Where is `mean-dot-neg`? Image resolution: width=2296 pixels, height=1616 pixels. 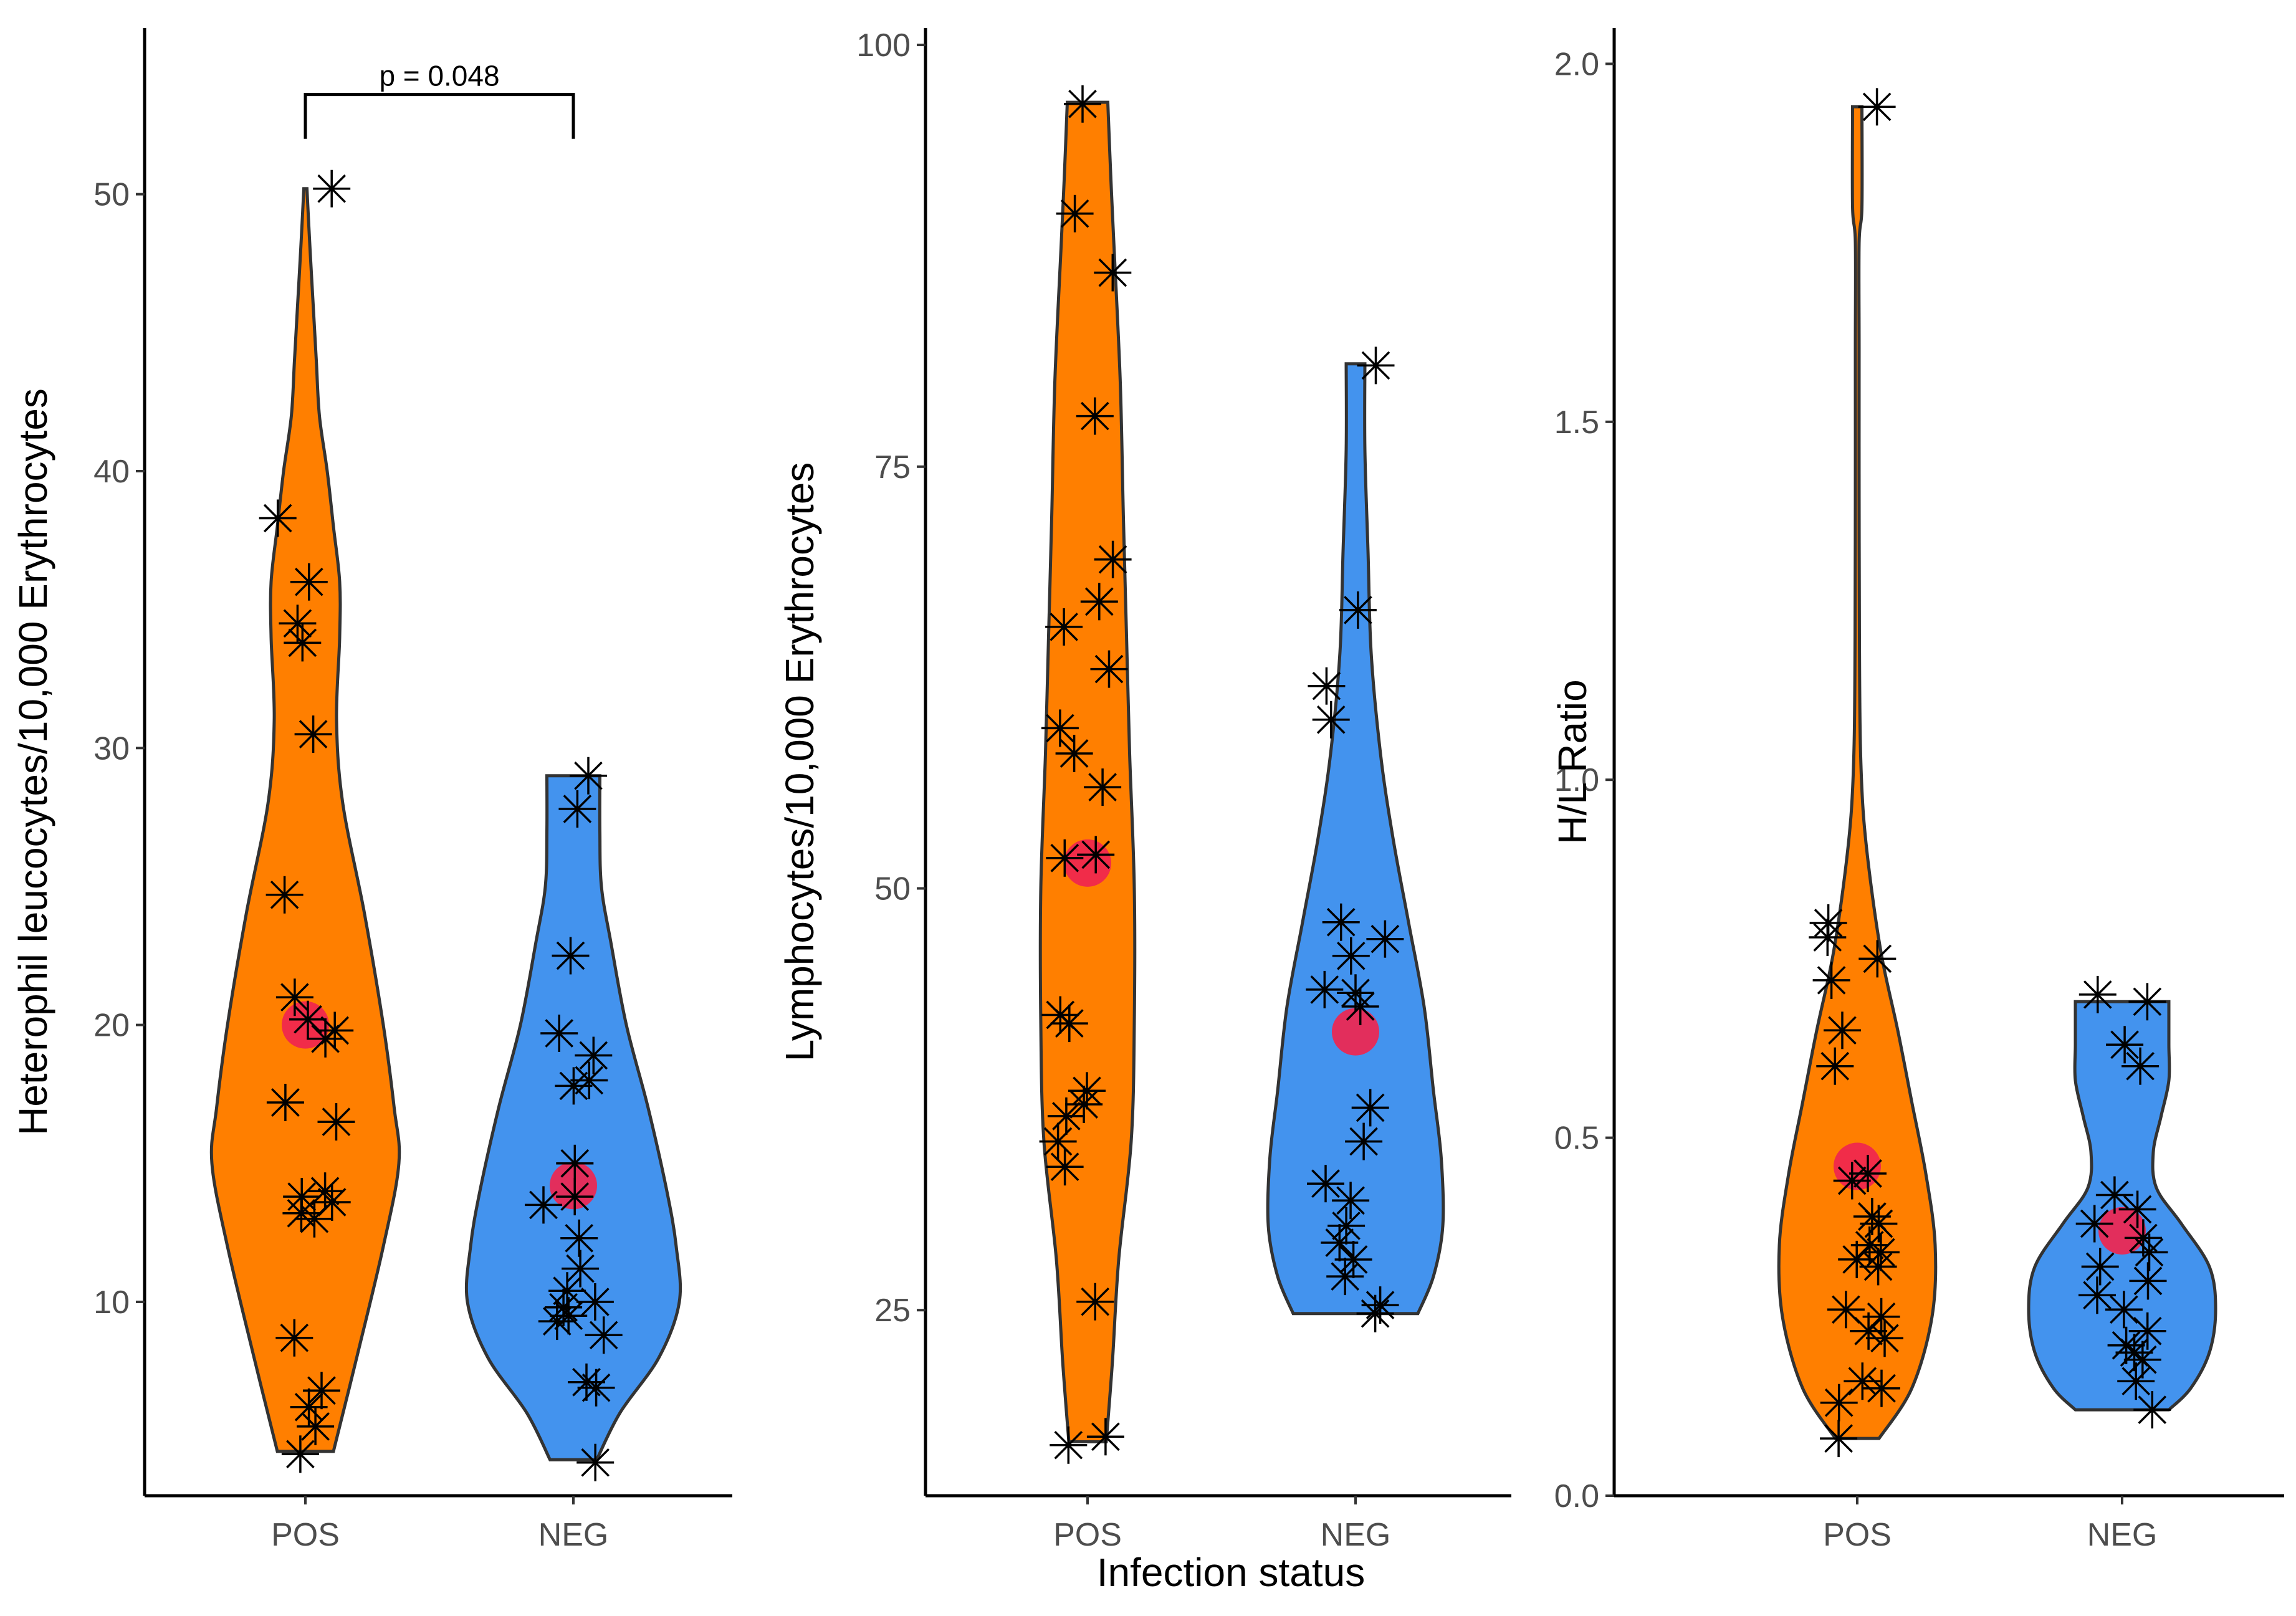
mean-dot-neg is located at coordinates (574, 1186).